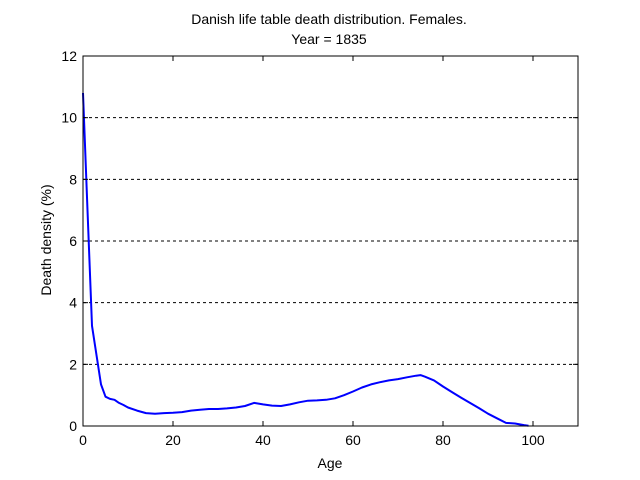 This screenshot has width=640, height=480. What do you see at coordinates (83, 440) in the screenshot?
I see `x-tick-label: 0` at bounding box center [83, 440].